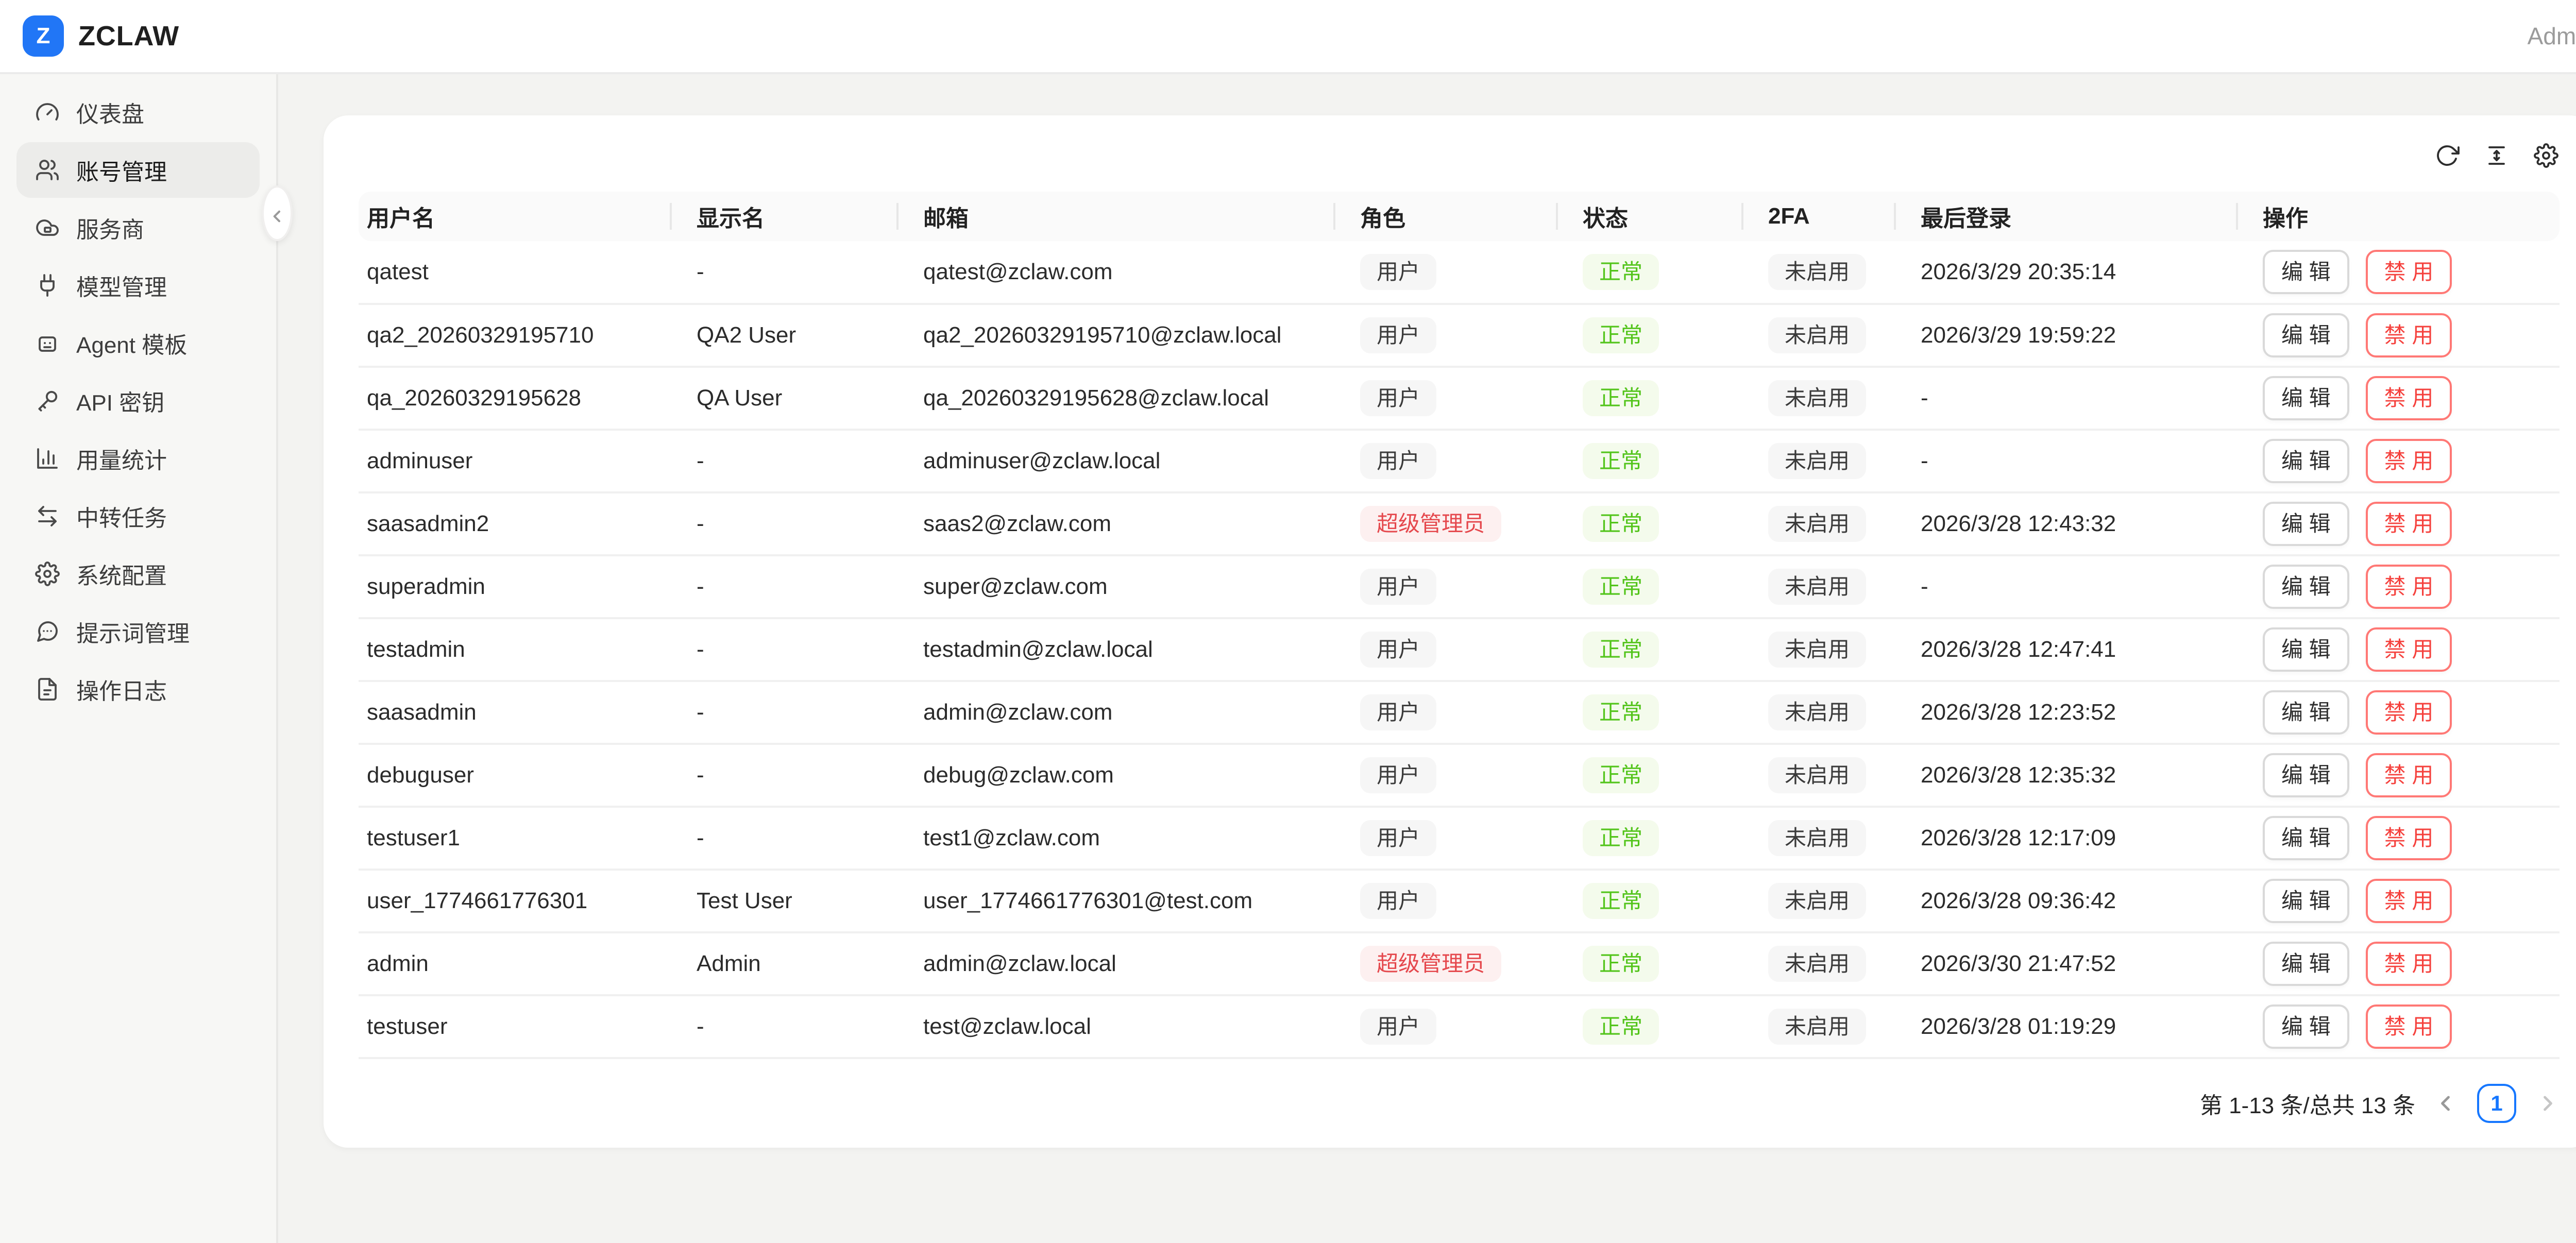 This screenshot has height=1243, width=2576. I want to click on pagination-summary: 第 1-13 条/总共 13 条, so click(2307, 1105).